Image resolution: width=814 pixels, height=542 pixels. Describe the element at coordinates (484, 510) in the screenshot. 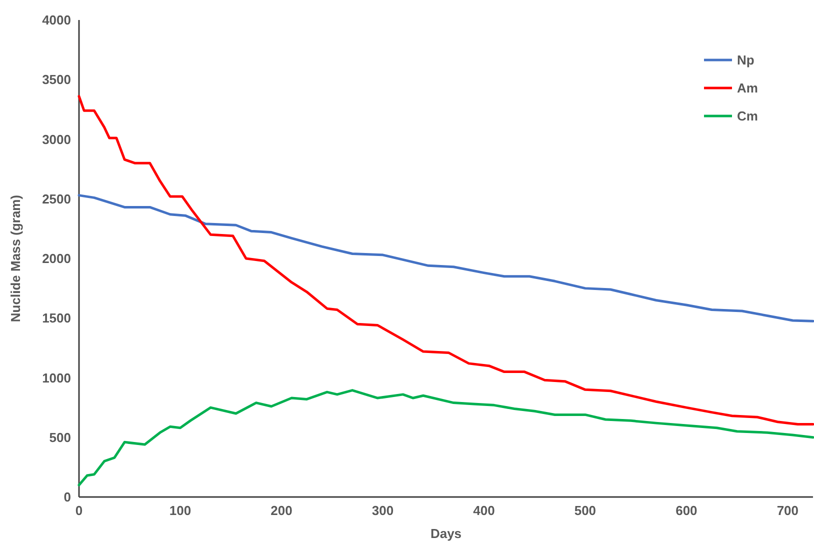

I see `x-tick-label: 400` at that location.